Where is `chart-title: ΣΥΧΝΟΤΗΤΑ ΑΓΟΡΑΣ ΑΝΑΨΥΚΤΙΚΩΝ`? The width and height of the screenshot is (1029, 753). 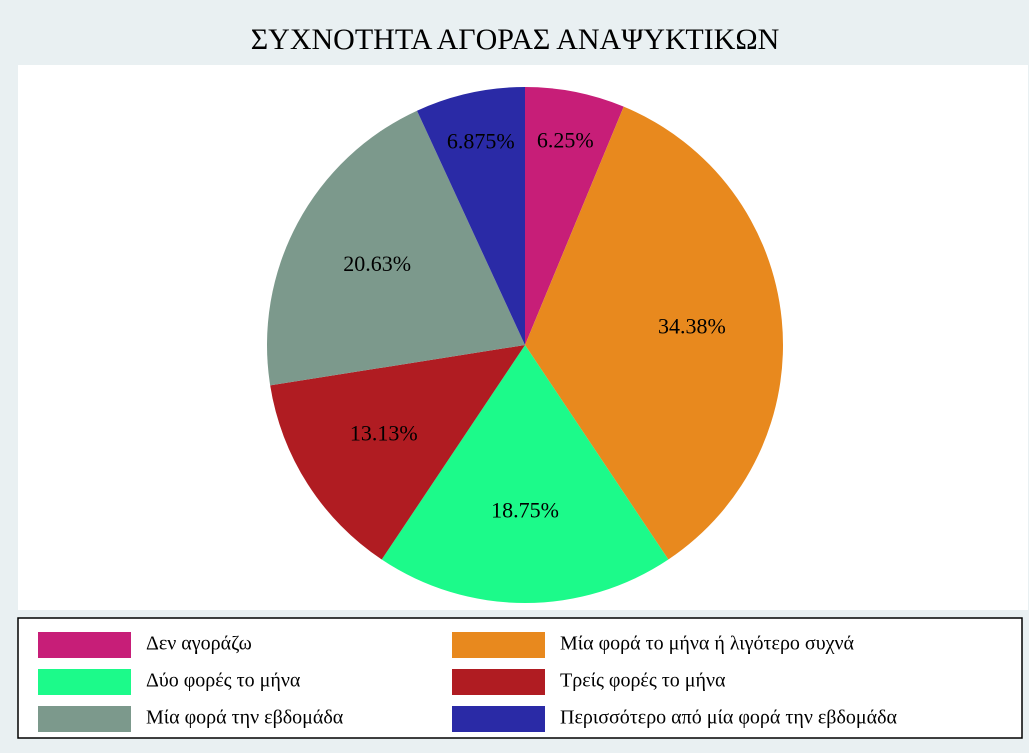 chart-title: ΣΥΧΝΟΤΗΤΑ ΑΓΟΡΑΣ ΑΝΑΨΥΚΤΙΚΩΝ is located at coordinates (515, 39).